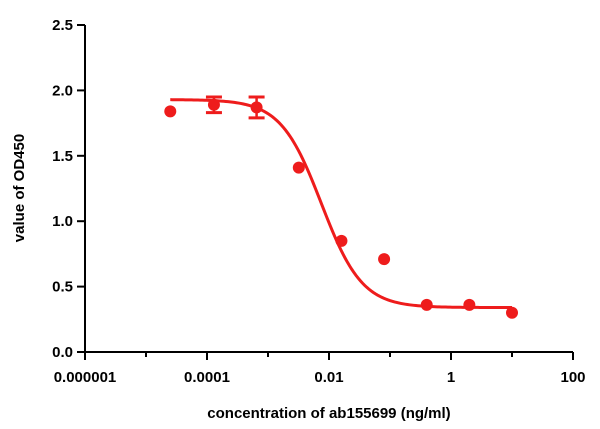 This screenshot has height=429, width=600. Describe the element at coordinates (62, 287) in the screenshot. I see `y-tick-label: 0.5` at that location.